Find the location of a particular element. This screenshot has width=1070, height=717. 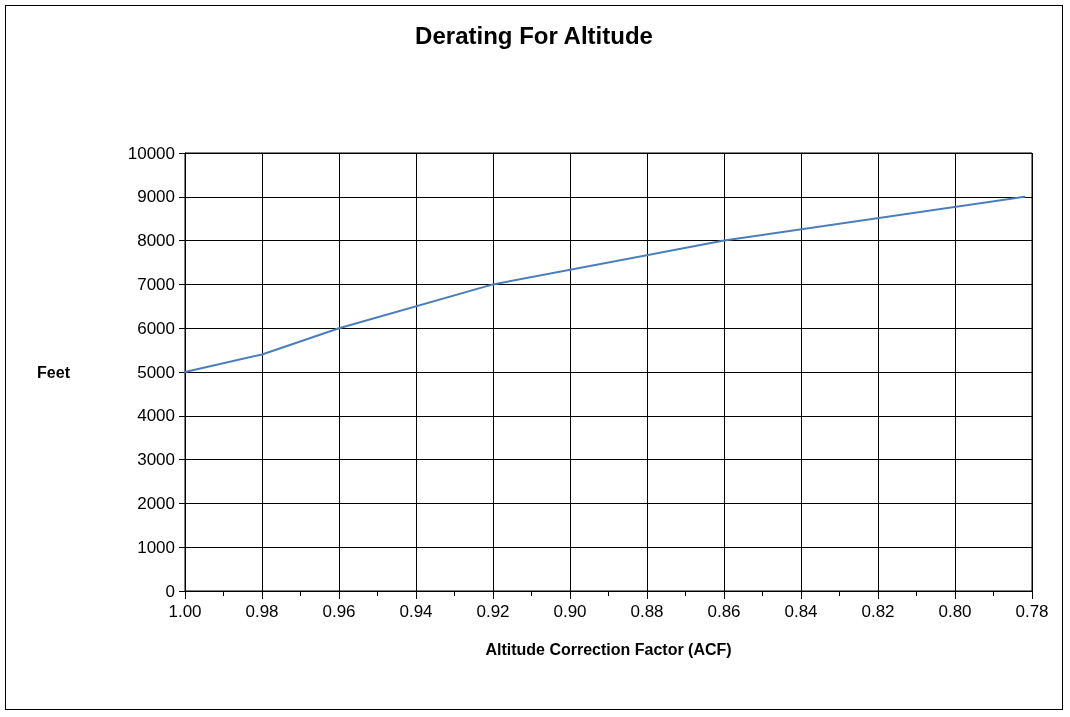

x-tick-label: 0.88 is located at coordinates (647, 611).